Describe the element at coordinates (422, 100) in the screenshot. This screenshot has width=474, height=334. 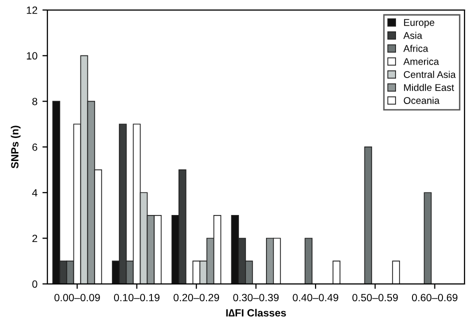
I see `legend-label: Oceania` at that location.